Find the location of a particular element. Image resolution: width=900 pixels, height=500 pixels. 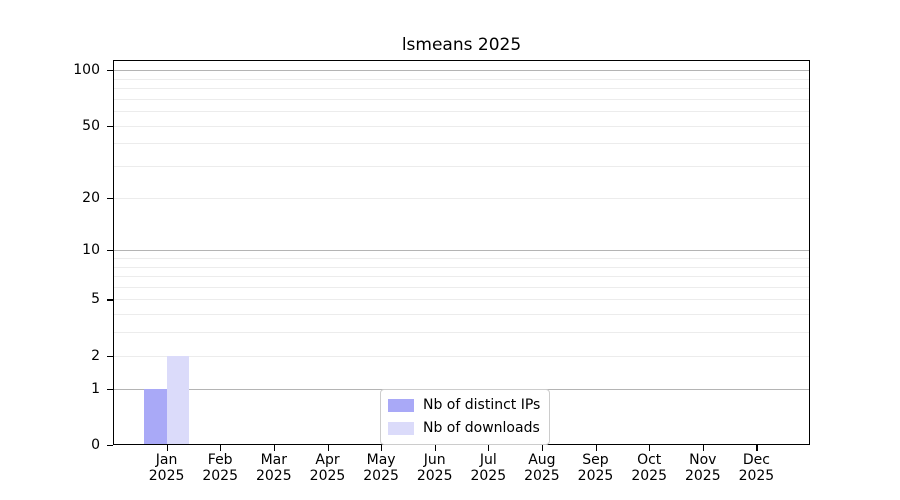

x-tick-label: Sep 2025 is located at coordinates (595, 468).